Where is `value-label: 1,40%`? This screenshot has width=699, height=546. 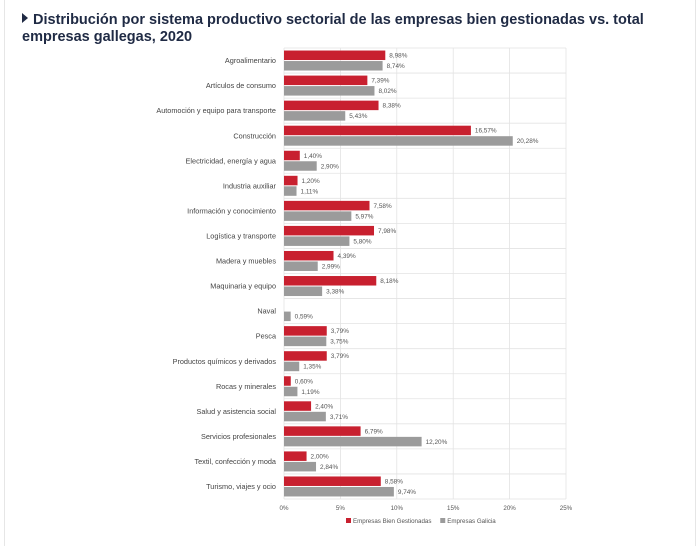
value-label: 1,40% is located at coordinates (313, 156).